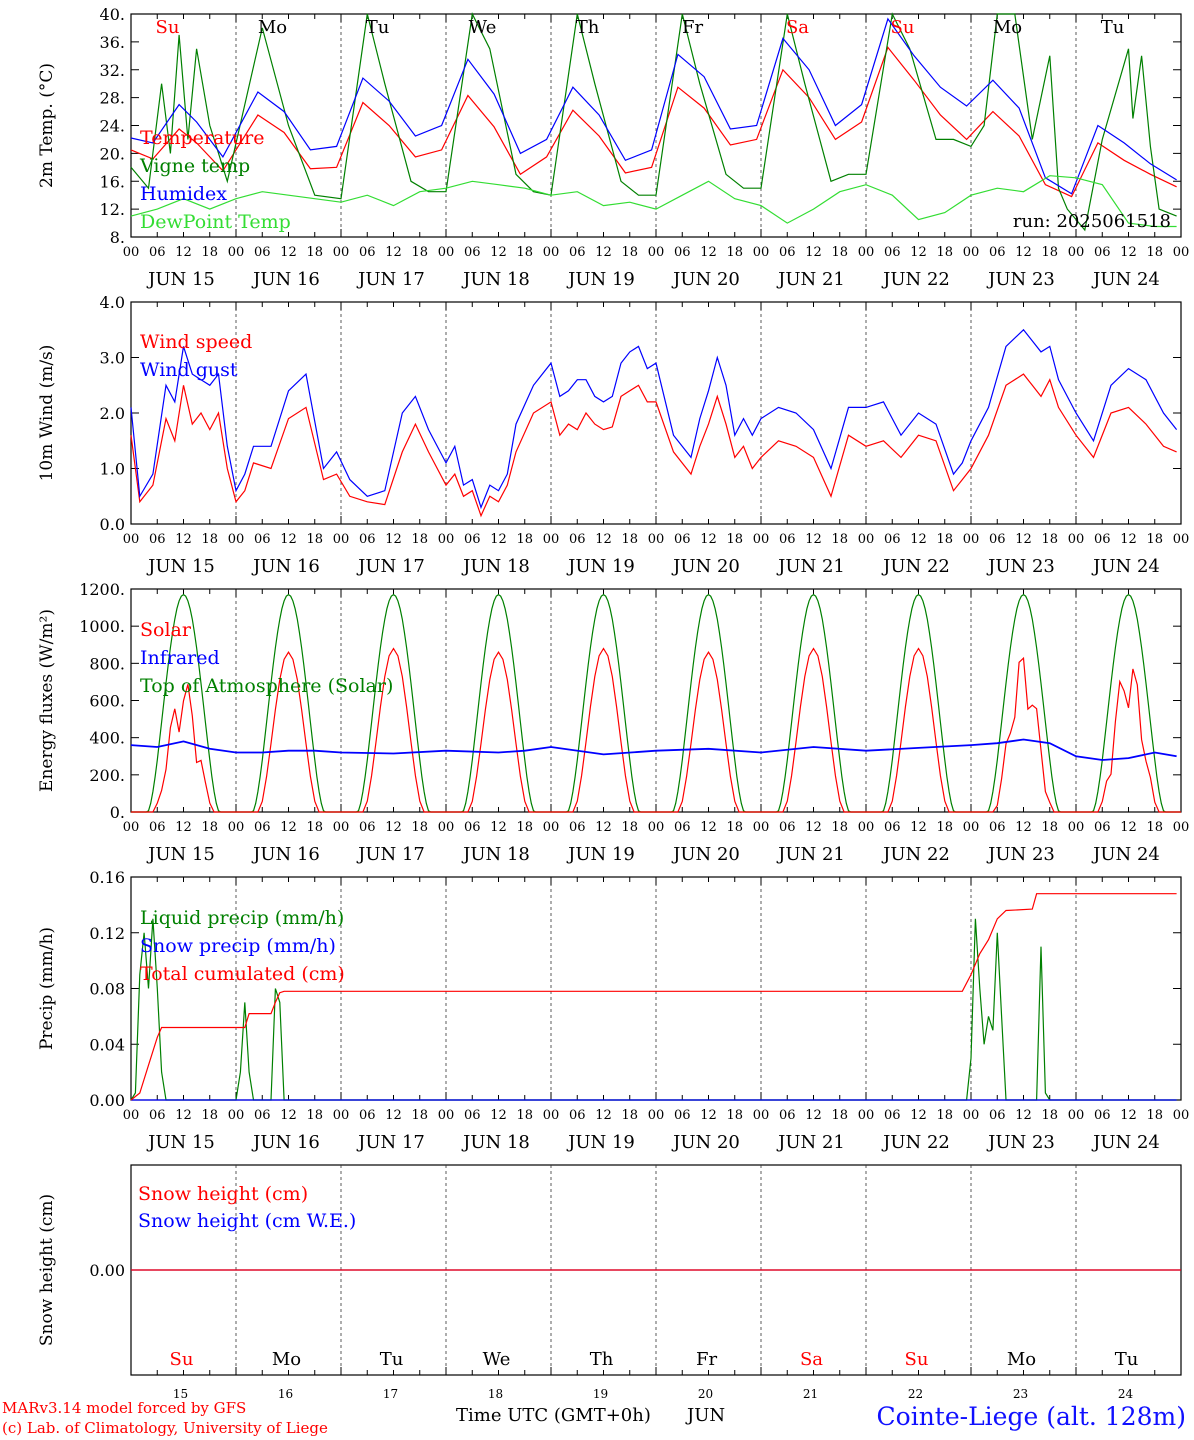 Image resolution: width=1194 pixels, height=1440 pixels. Describe the element at coordinates (112, 181) in the screenshot. I see `y-tick-label: 16.` at that location.